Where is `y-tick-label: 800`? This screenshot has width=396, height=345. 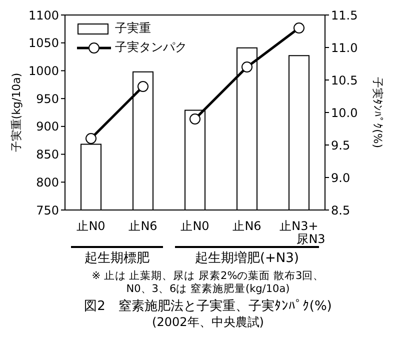
y-tick-label: 800 is located at coordinates (47, 182).